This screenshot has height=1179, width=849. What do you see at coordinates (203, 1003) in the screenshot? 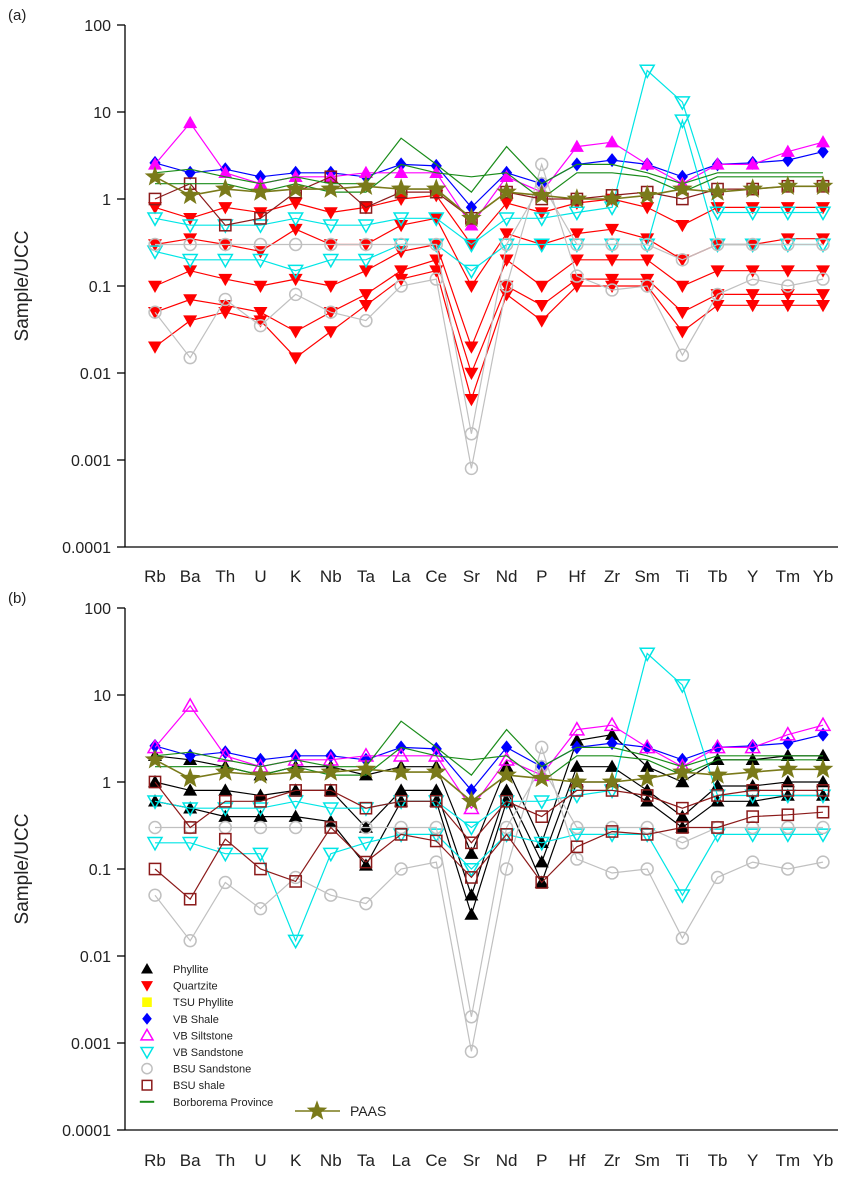
I see `legend-label: TSU Phyllite` at bounding box center [203, 1003].